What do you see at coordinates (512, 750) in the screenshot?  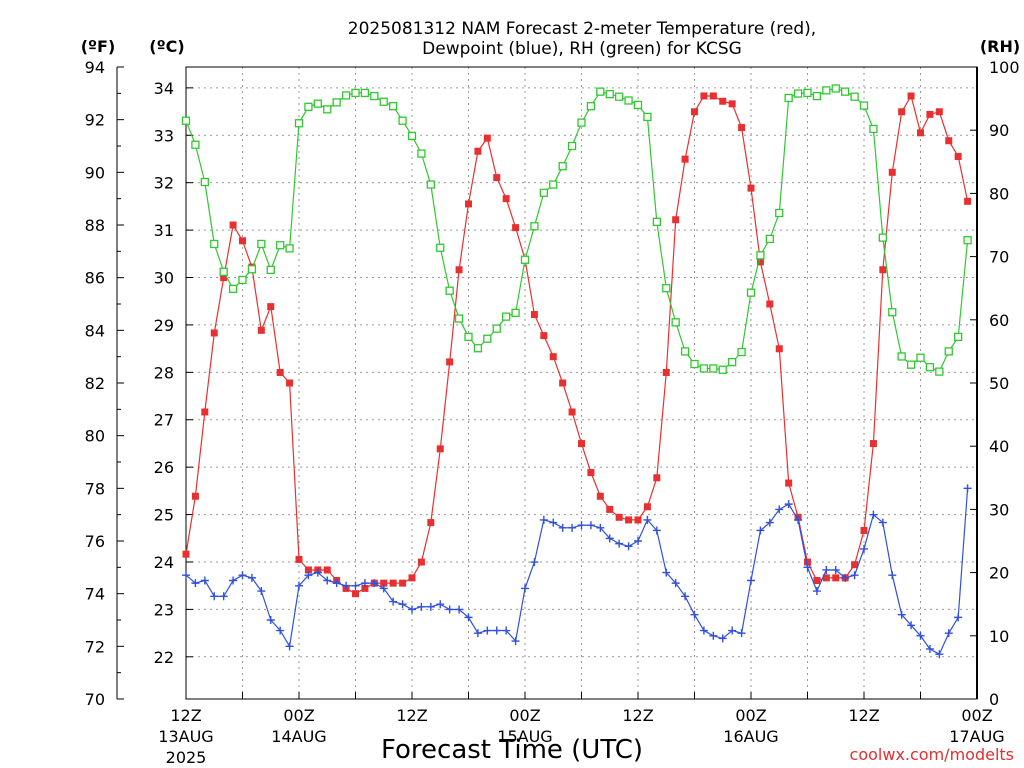 I see `x-axis-title: Forecast Time (UTC)` at bounding box center [512, 750].